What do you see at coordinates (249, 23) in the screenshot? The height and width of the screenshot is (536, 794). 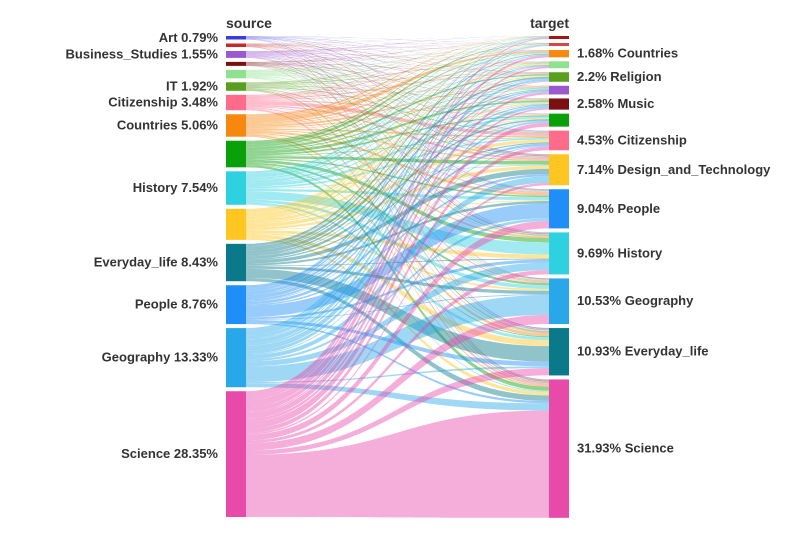 I see `source-header: source` at bounding box center [249, 23].